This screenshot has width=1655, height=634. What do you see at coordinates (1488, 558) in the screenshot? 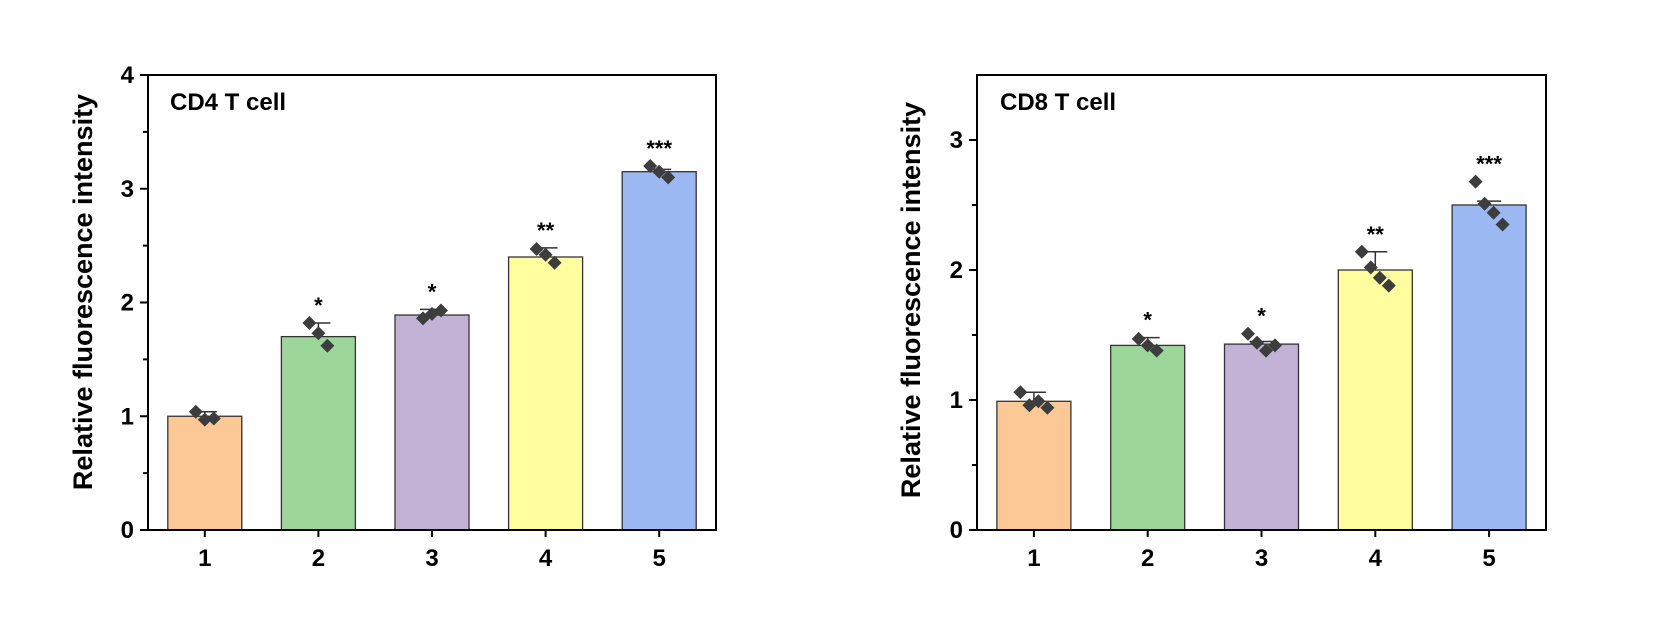
I see `cd8-x-tick-label-5: 5` at bounding box center [1488, 558].